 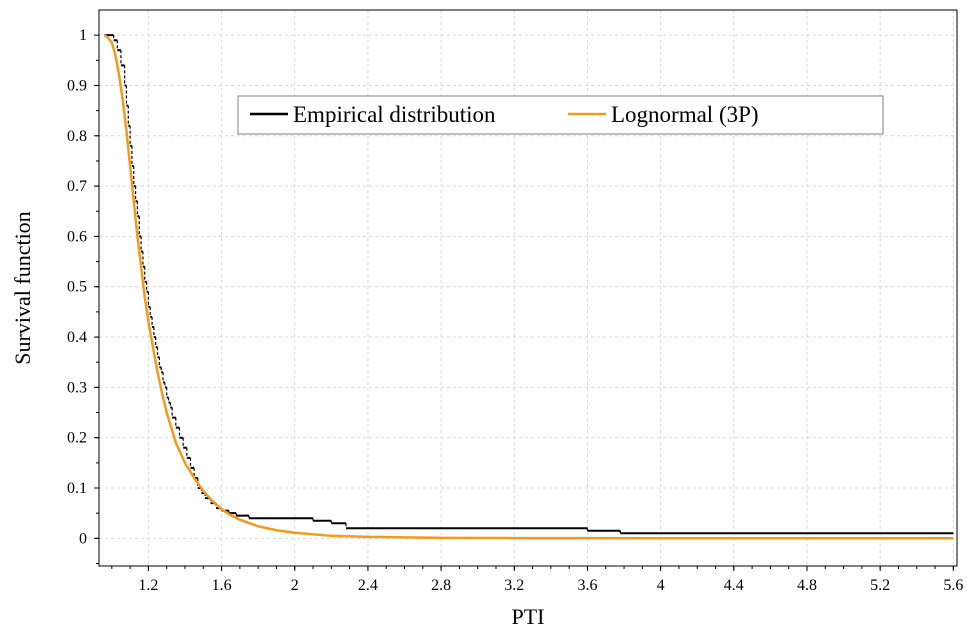 I want to click on legend: Empirical distribution Lognormal (3P), so click(x=560, y=115).